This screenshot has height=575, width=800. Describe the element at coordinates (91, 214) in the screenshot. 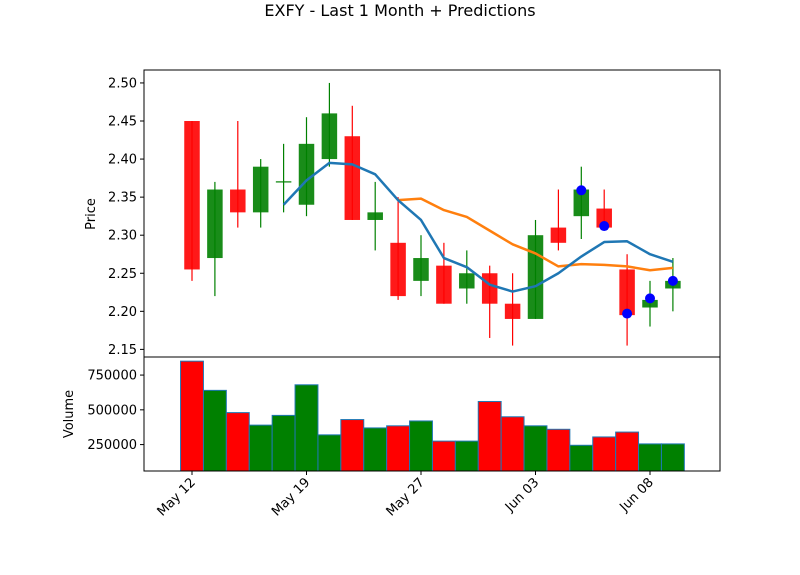

I see `price-axis-label: Price` at that location.